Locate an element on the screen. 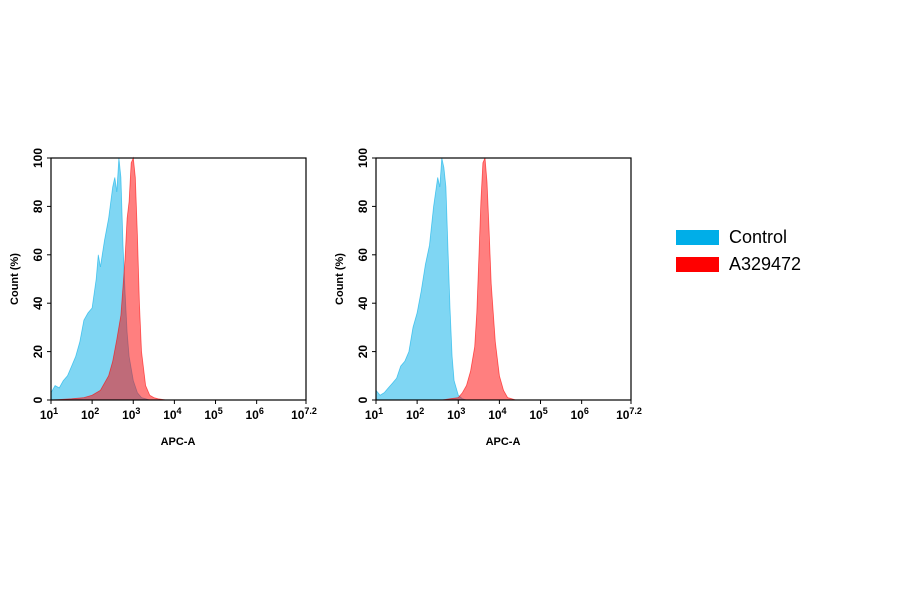 This screenshot has height=594, width=900. legend: Control A329472 is located at coordinates (738, 251).